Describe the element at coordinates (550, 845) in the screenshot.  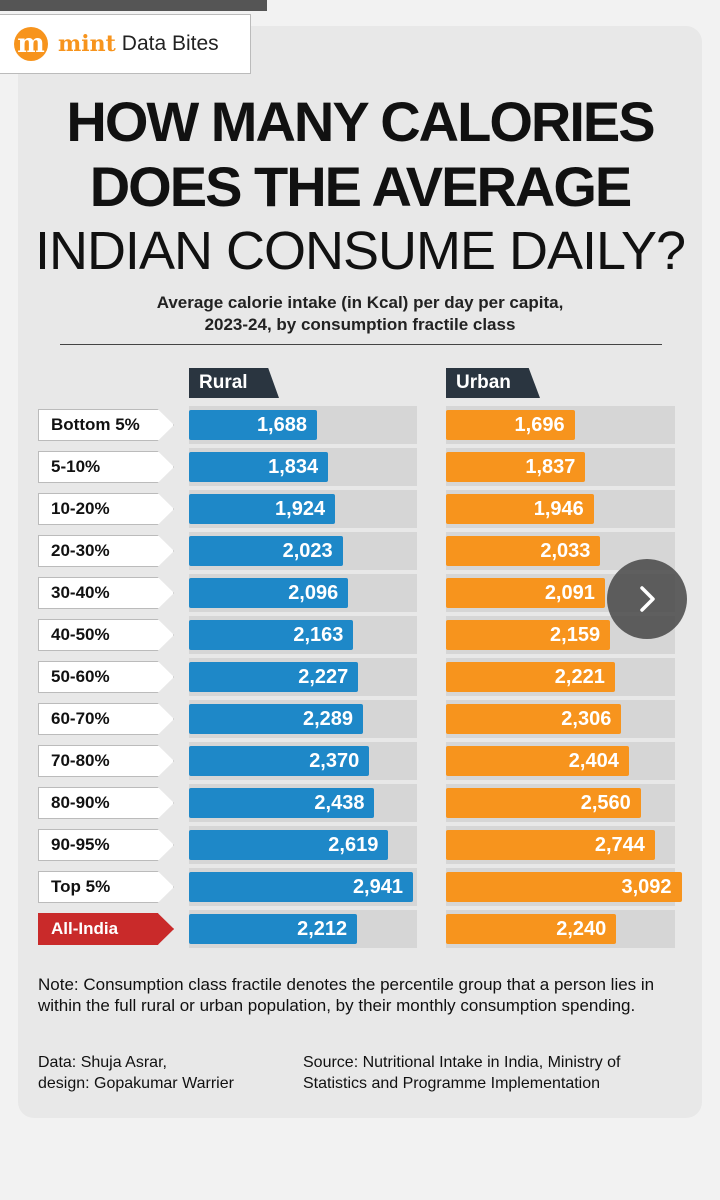
I see `bar-urban: 2,744` at that location.